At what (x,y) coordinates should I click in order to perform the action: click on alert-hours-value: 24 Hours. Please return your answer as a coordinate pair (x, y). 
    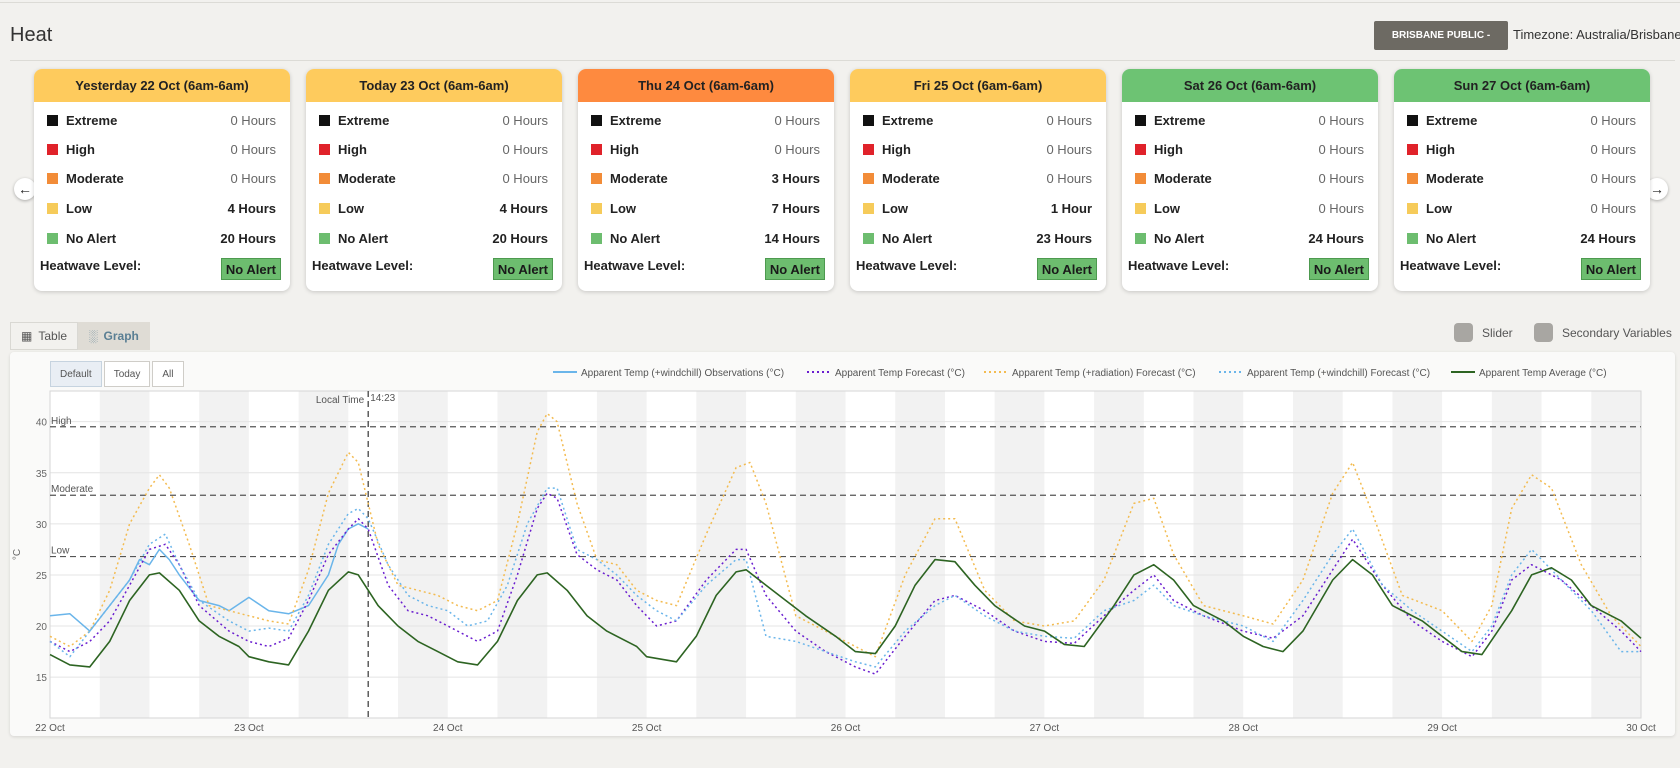
    Looking at the image, I should click on (1336, 238).